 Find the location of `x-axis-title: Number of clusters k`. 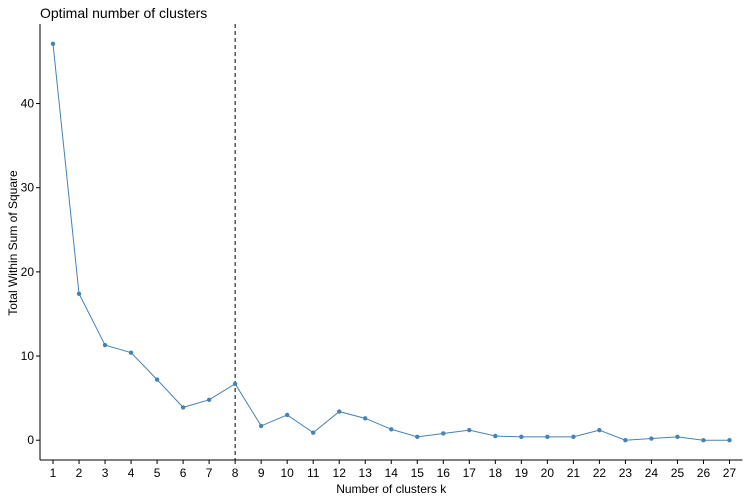

x-axis-title: Number of clusters k is located at coordinates (391, 489).